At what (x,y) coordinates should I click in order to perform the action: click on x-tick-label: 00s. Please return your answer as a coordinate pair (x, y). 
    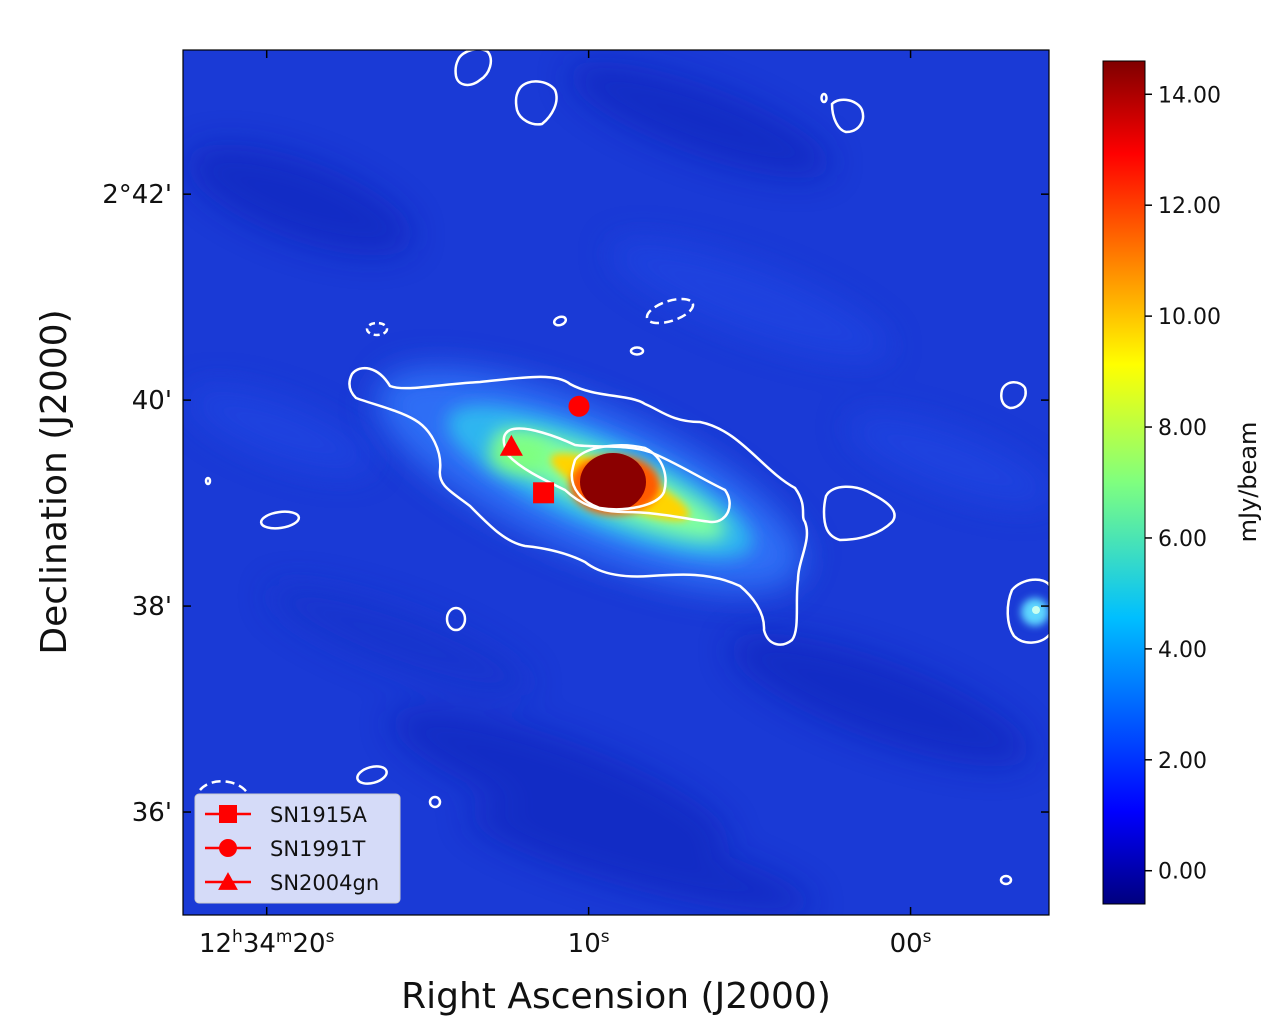
    Looking at the image, I should click on (911, 943).